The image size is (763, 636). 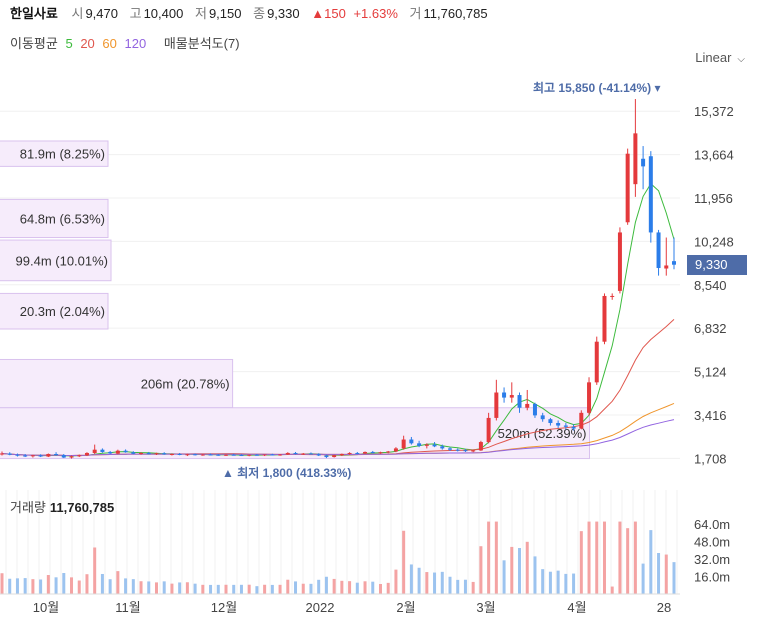 What do you see at coordinates (713, 57) in the screenshot?
I see `scale-label: Linear` at bounding box center [713, 57].